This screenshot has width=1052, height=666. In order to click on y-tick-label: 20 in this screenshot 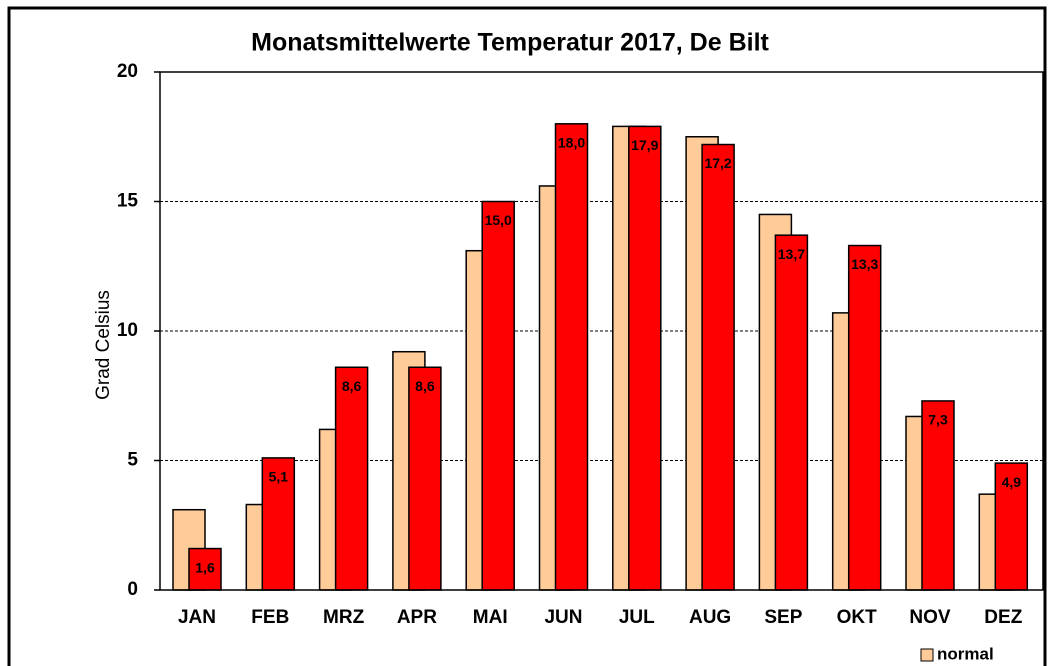, I will do `click(127, 71)`.